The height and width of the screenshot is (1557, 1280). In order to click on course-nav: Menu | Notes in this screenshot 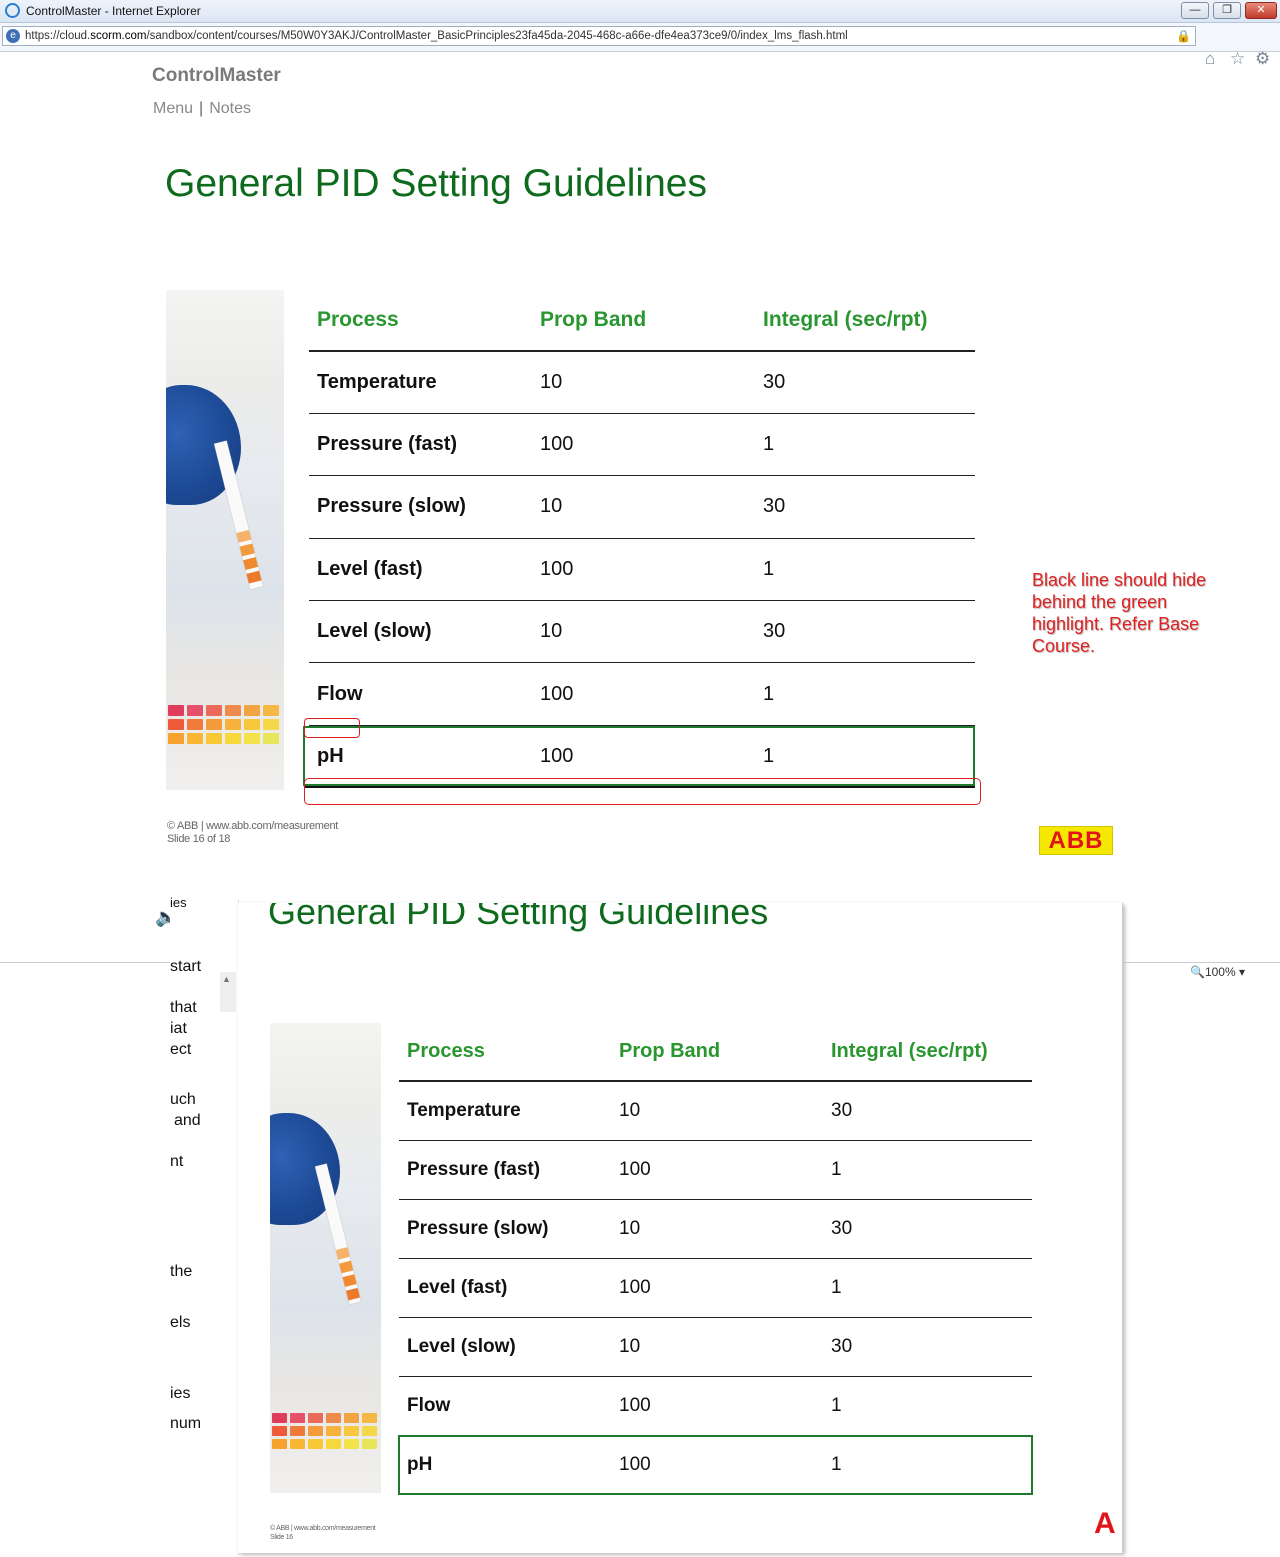, I will do `click(202, 109)`.